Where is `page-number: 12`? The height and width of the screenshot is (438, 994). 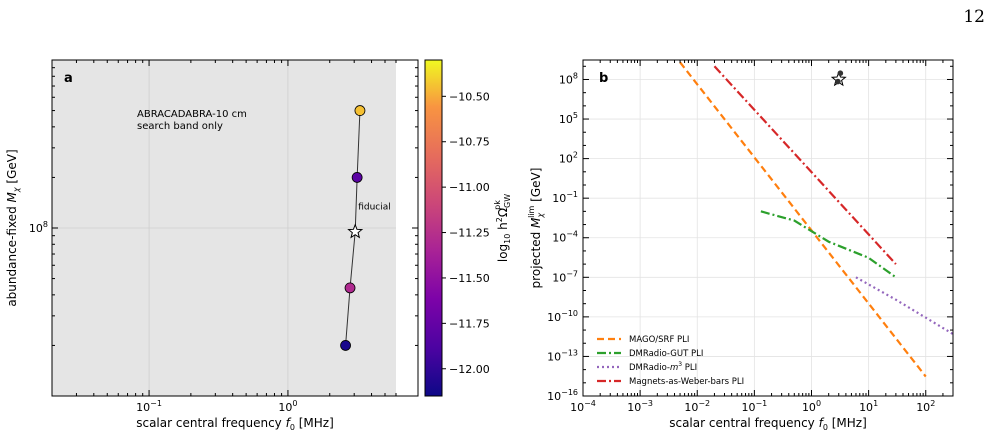 page-number: 12 is located at coordinates (974, 17).